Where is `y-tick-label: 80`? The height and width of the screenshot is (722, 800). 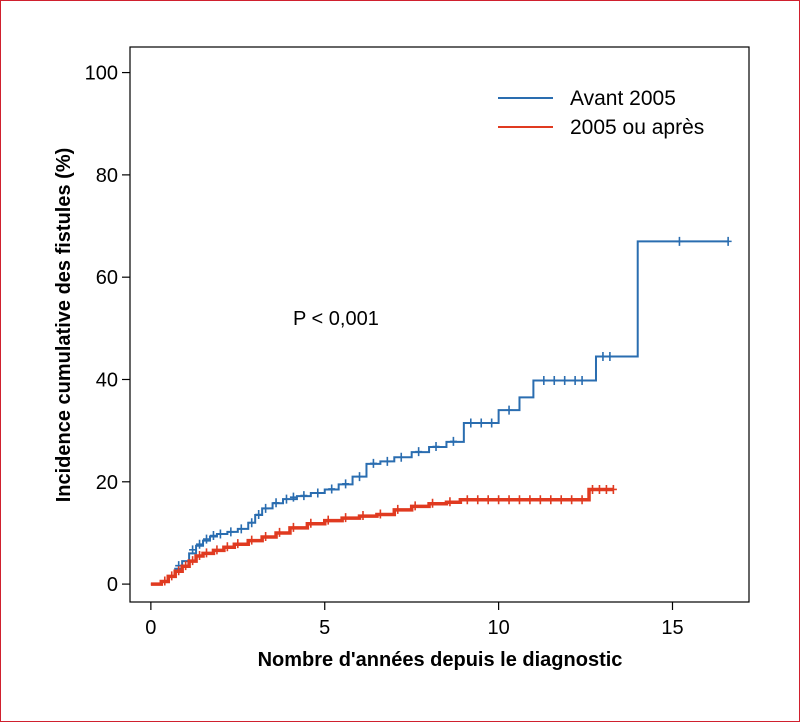
y-tick-label: 80 is located at coordinates (107, 176).